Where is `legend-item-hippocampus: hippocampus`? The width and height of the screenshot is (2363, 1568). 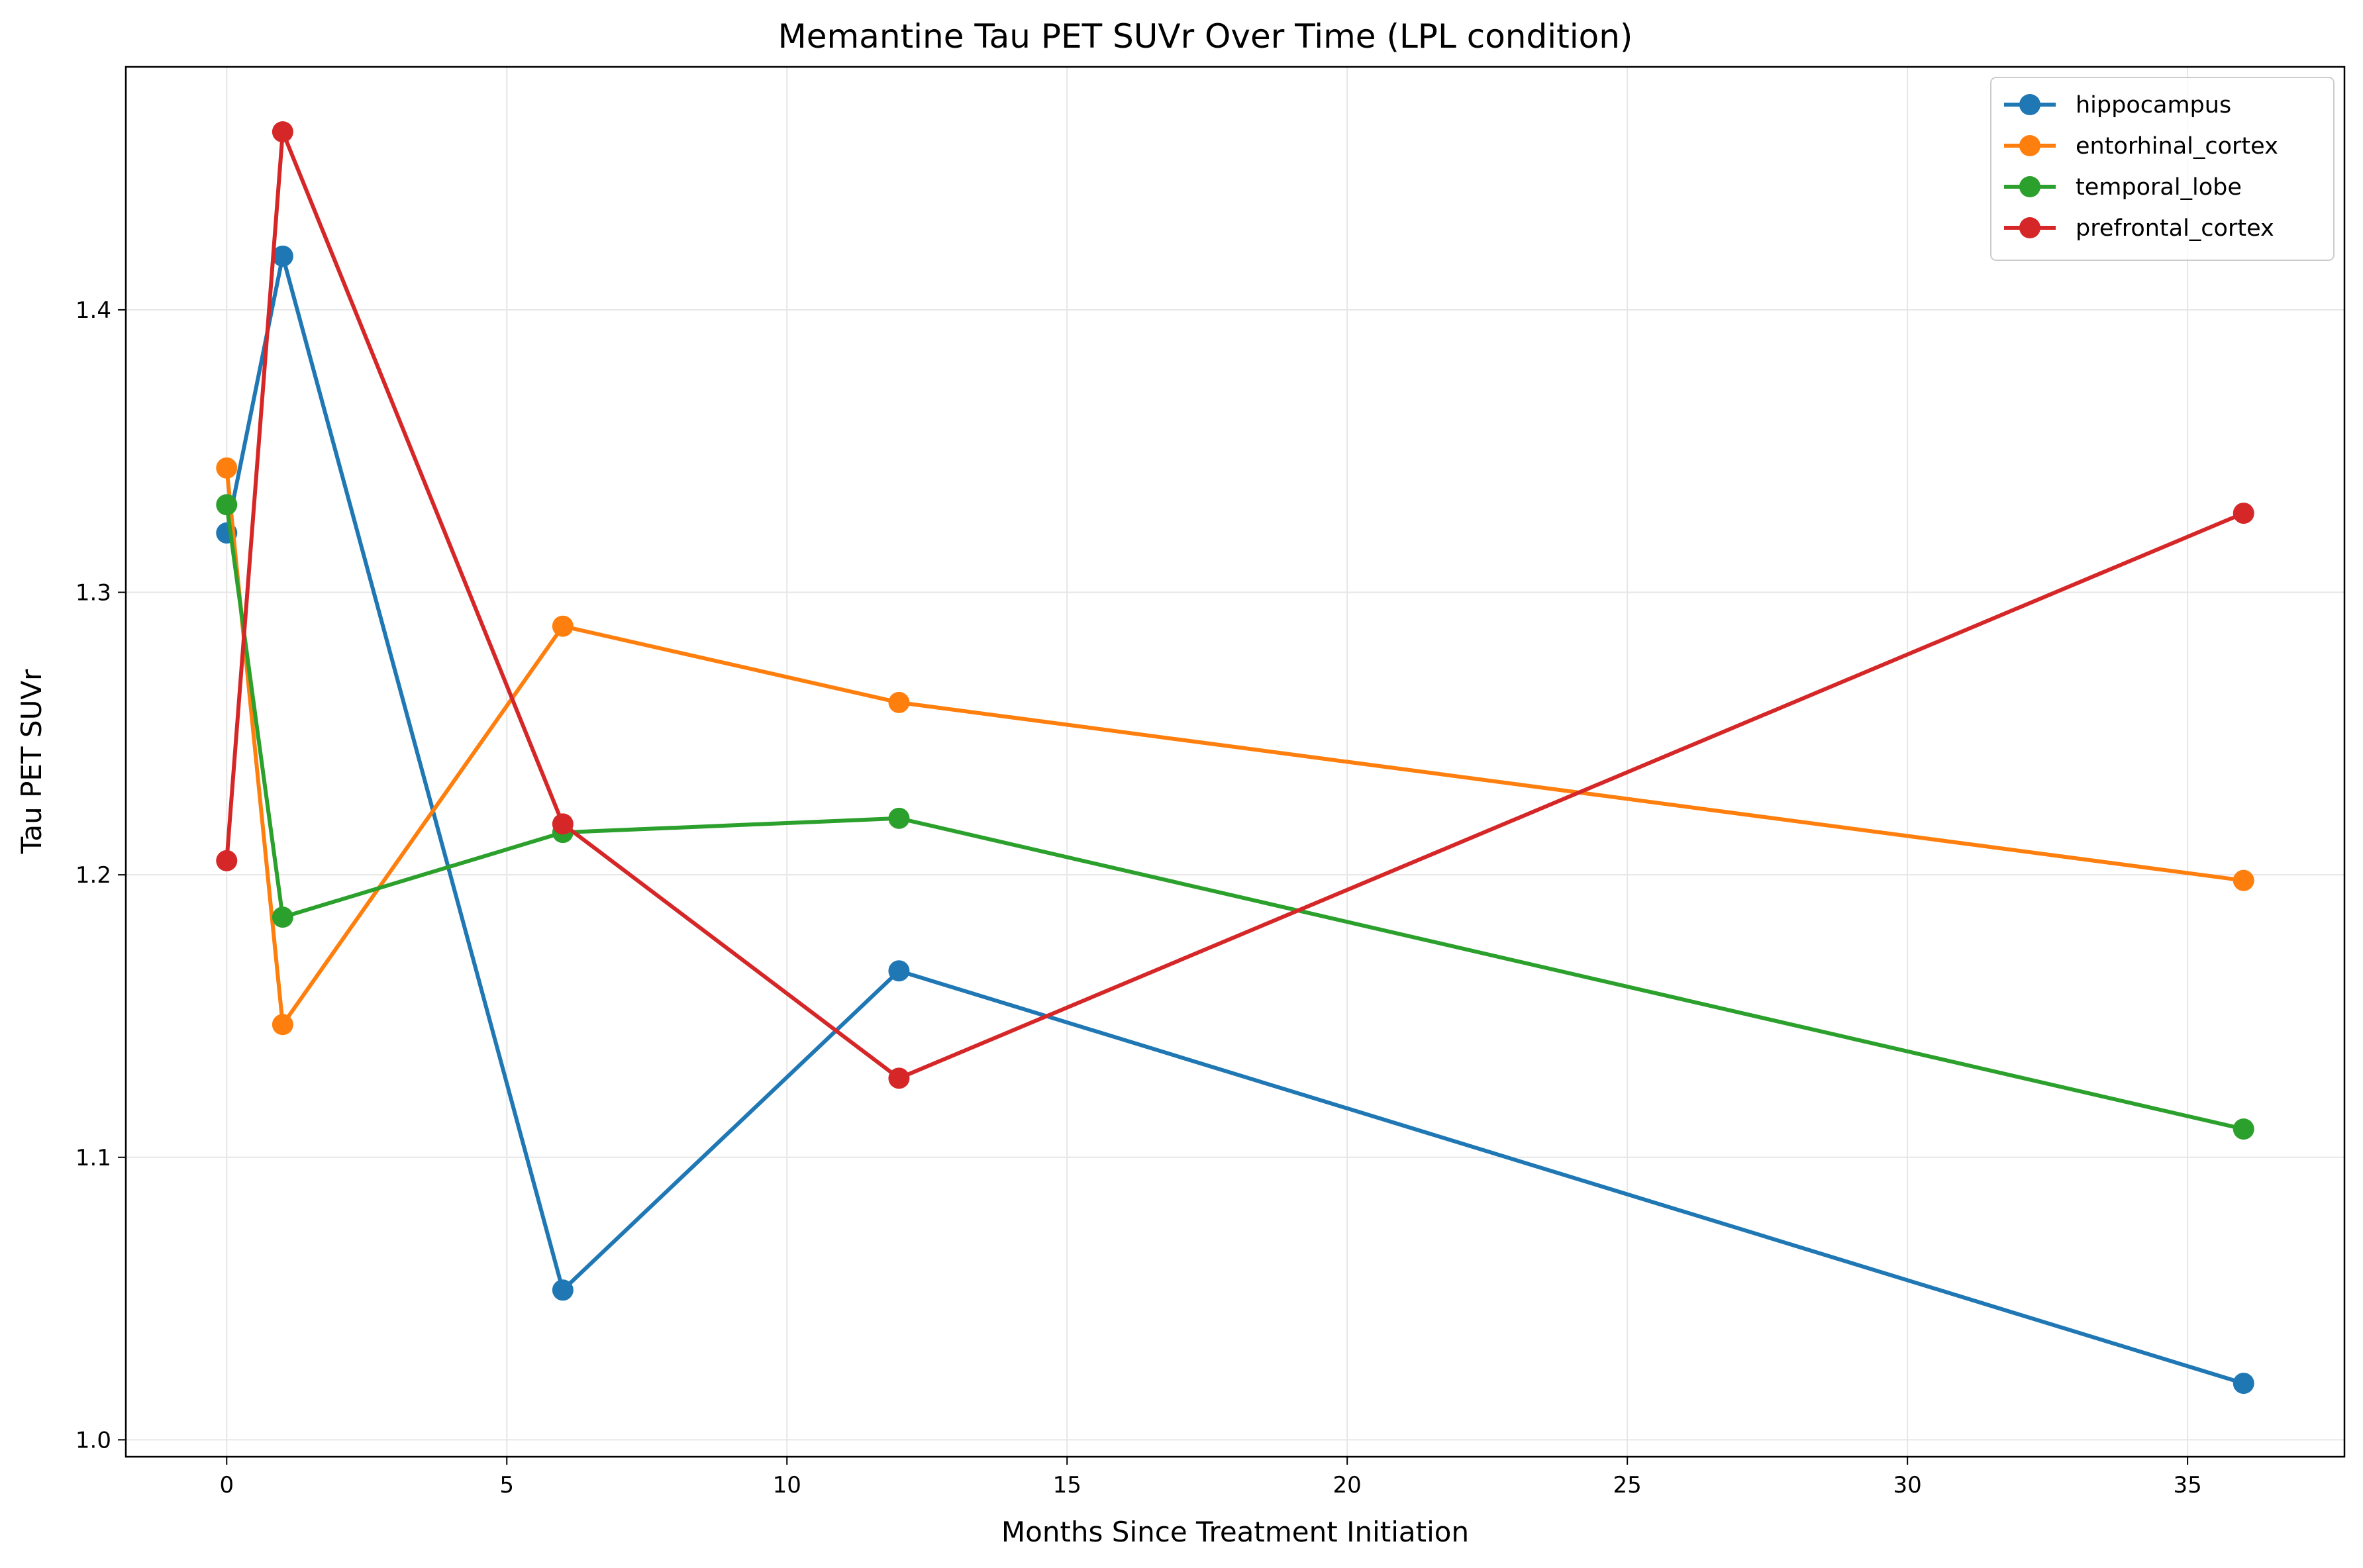 legend-item-hippocampus: hippocampus is located at coordinates (2117, 105).